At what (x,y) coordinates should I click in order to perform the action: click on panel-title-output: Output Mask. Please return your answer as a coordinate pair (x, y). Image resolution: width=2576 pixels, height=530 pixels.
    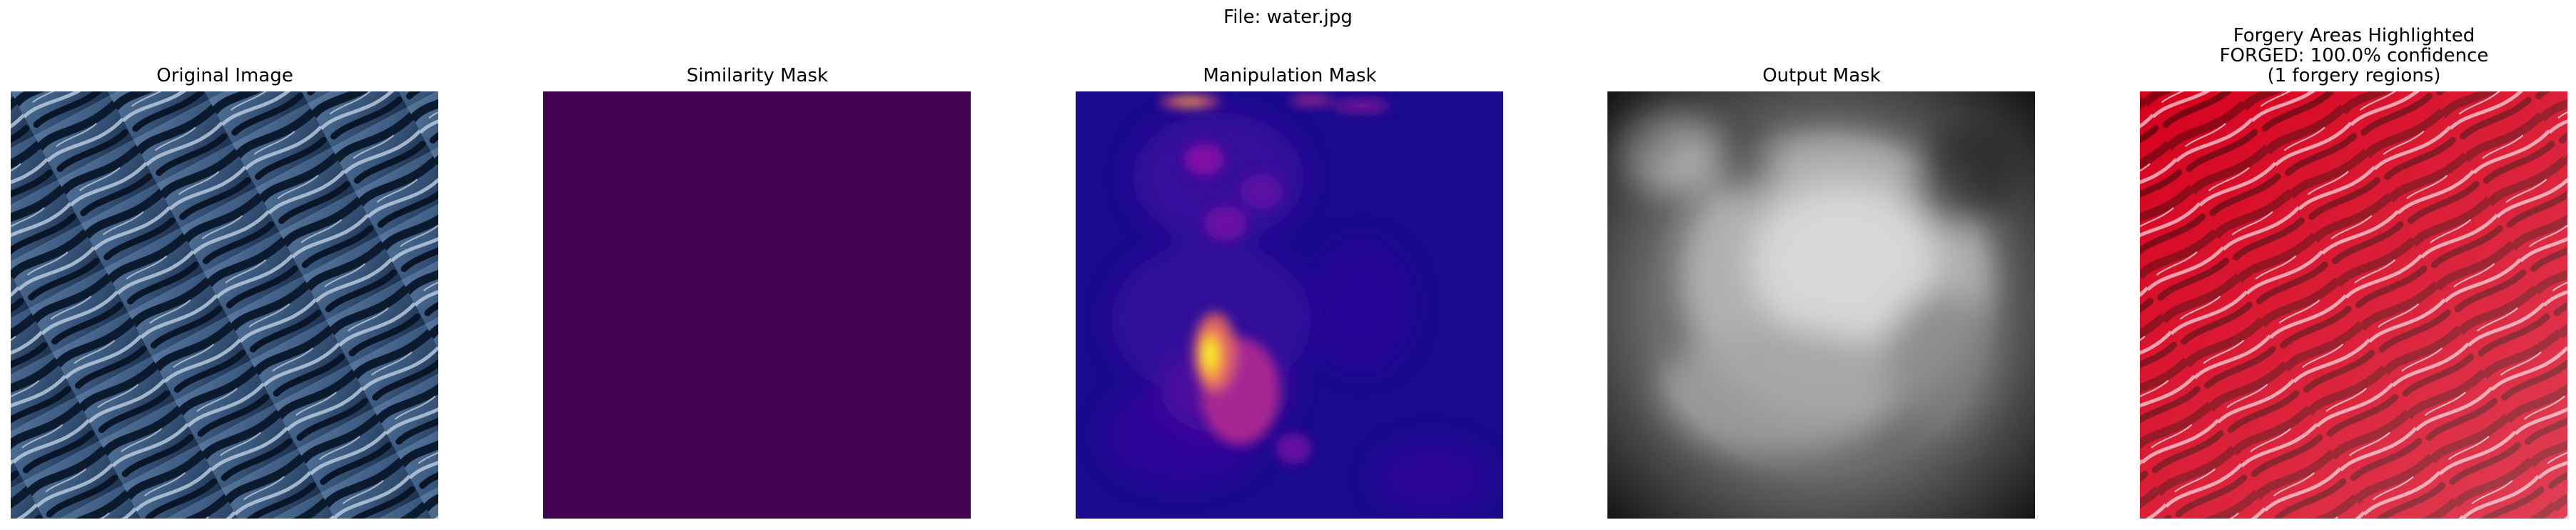
    Looking at the image, I should click on (1821, 75).